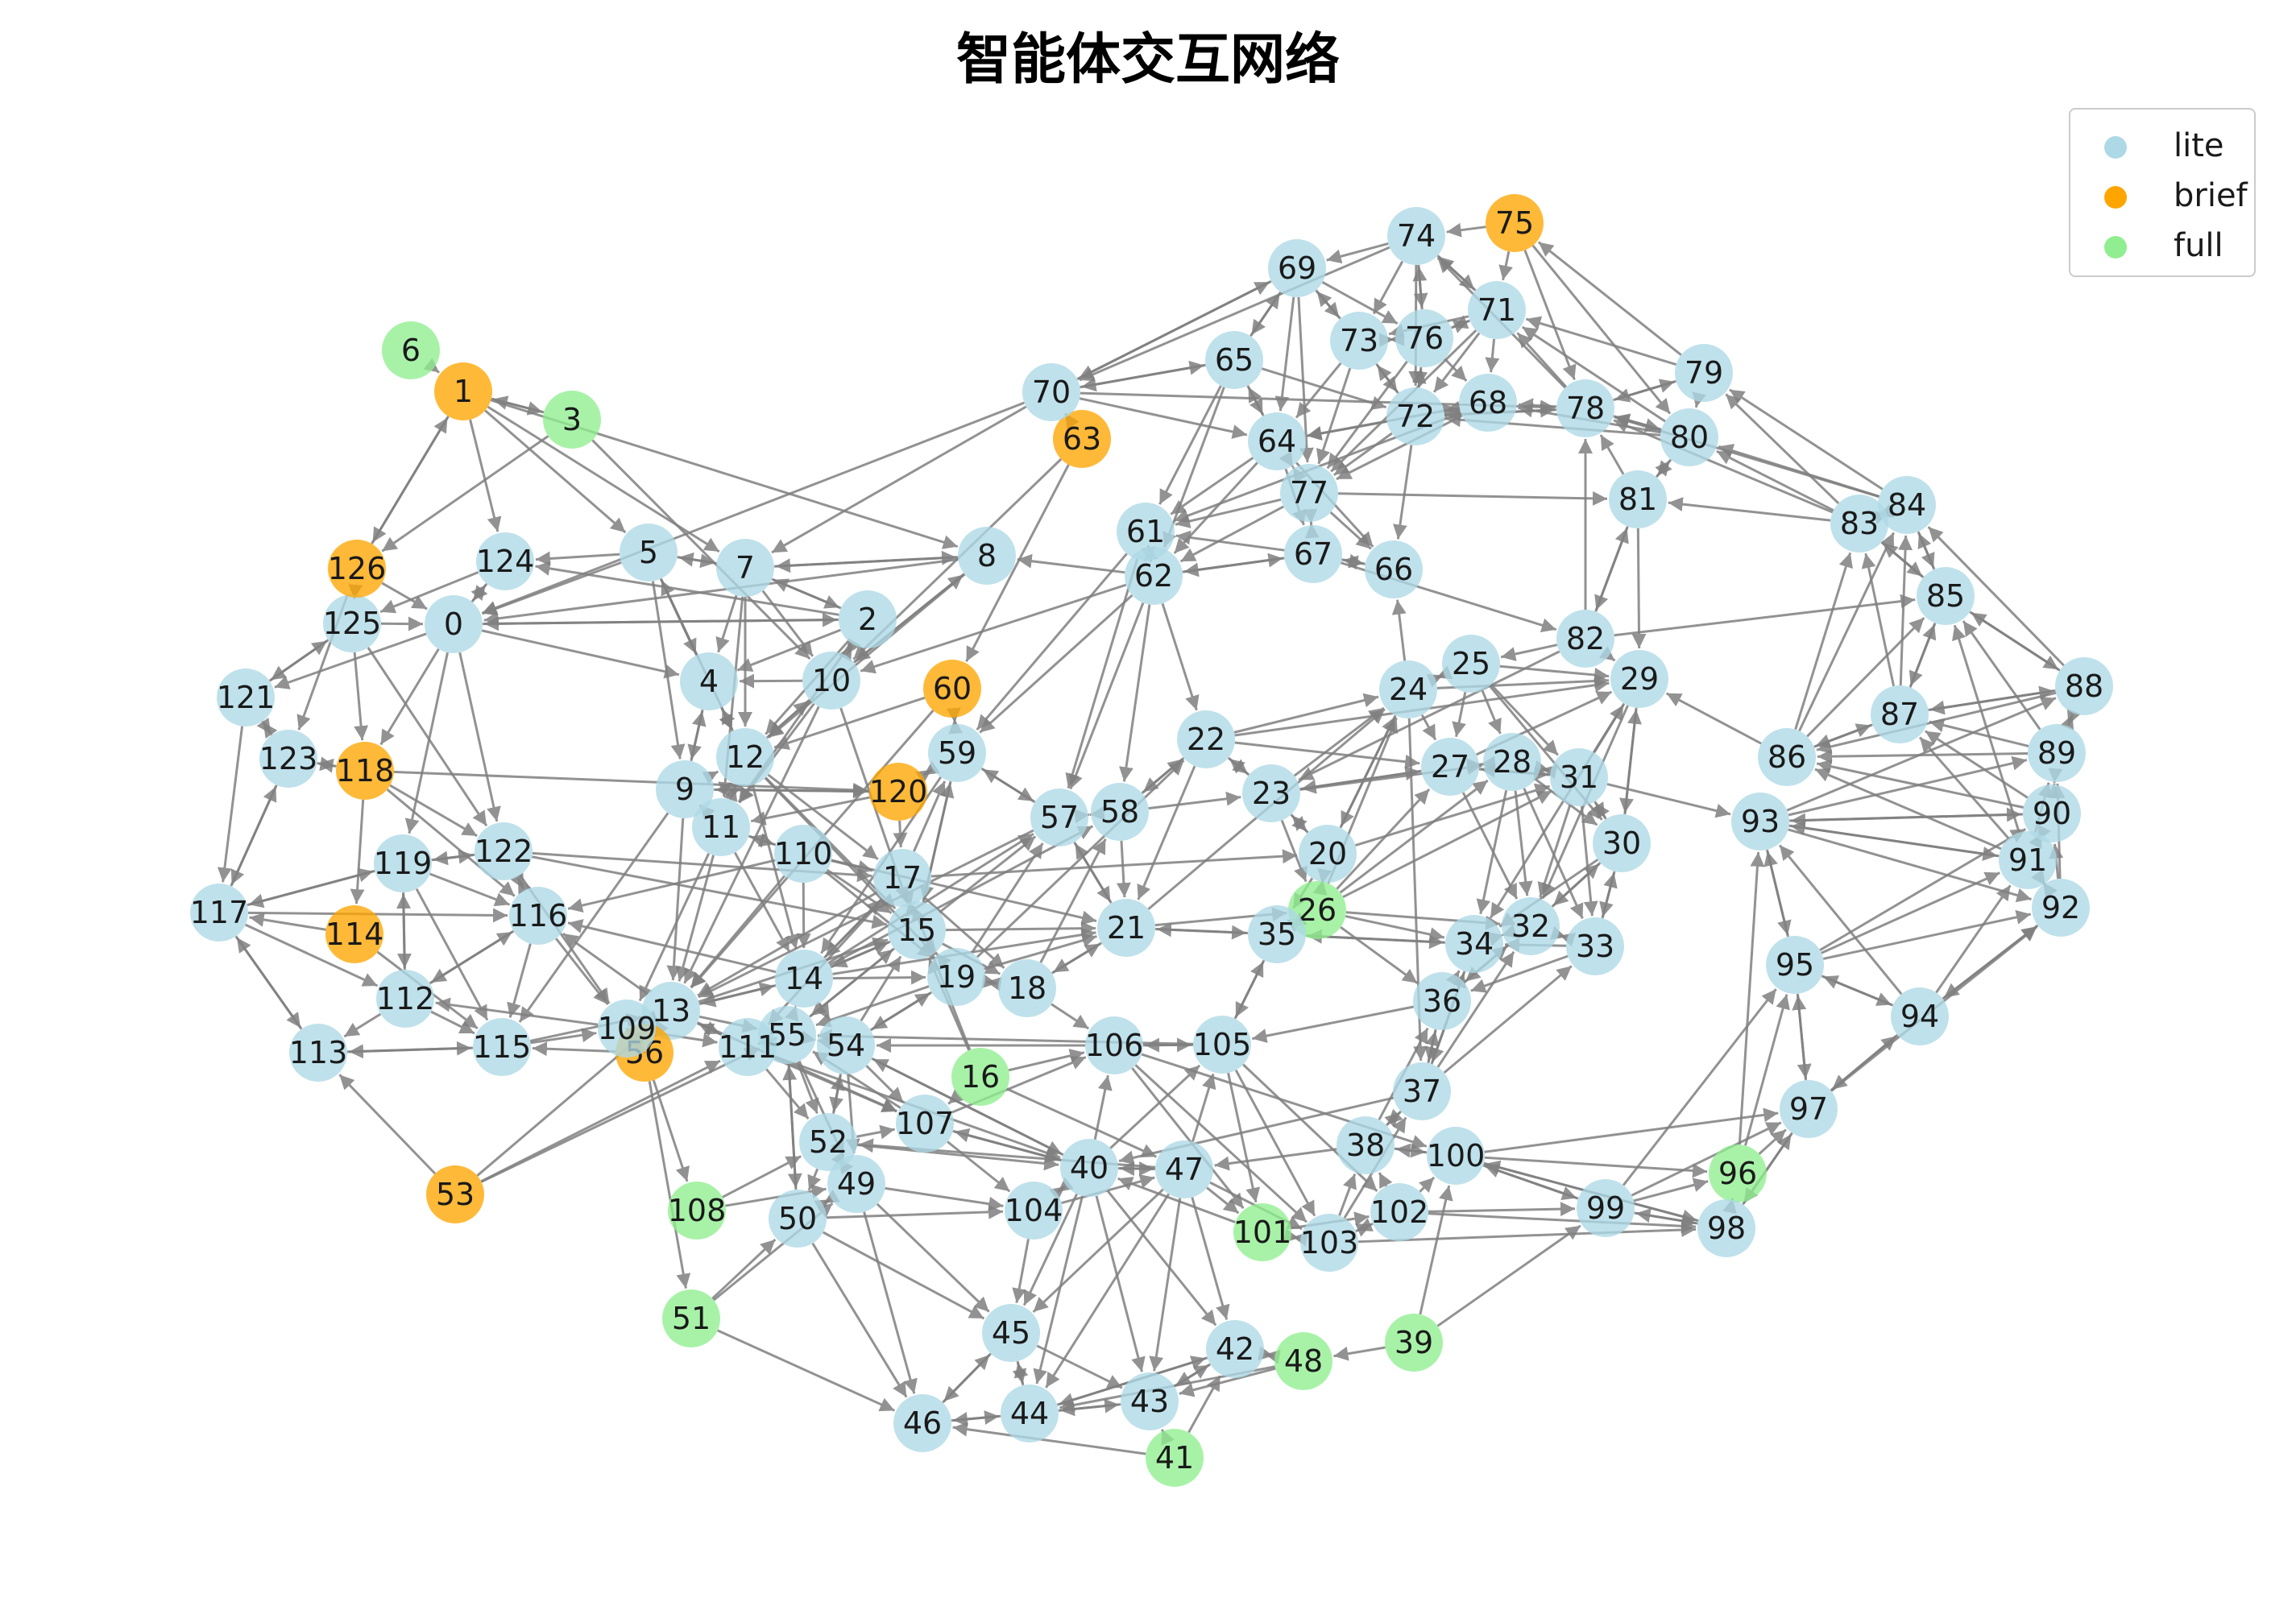 This screenshot has width=2296, height=1606. I want to click on node-21: 21, so click(1126, 928).